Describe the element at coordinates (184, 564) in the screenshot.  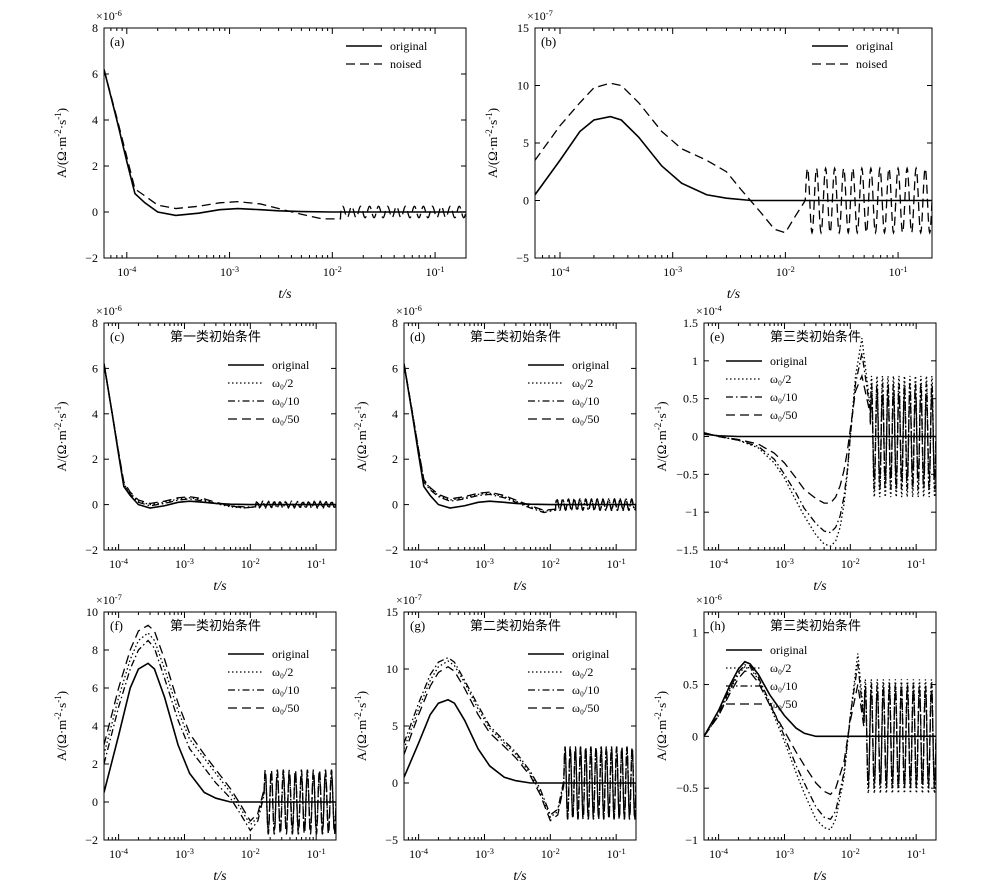
I see `xtick-label-c-1: 10⁻³` at that location.